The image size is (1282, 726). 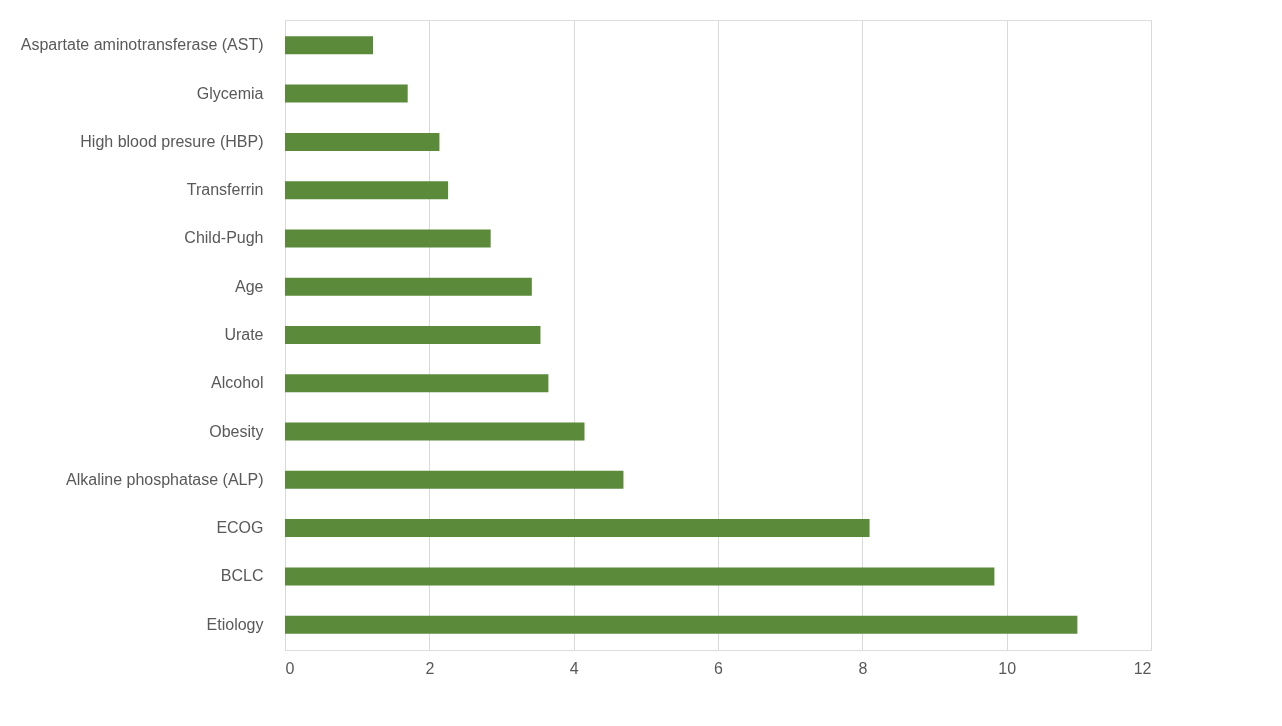 What do you see at coordinates (236, 431) in the screenshot?
I see `y-tick-label: Obesity` at bounding box center [236, 431].